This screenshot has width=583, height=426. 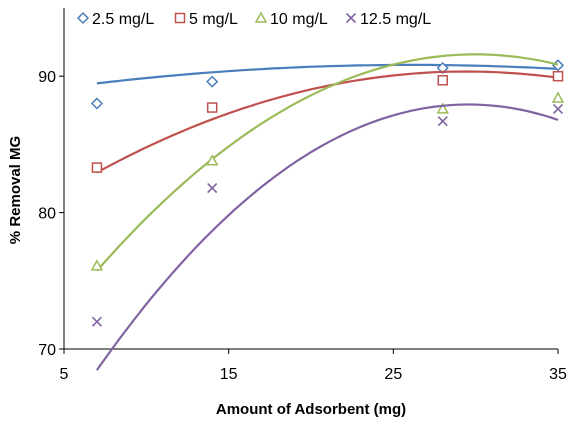 What do you see at coordinates (299, 19) in the screenshot?
I see `legend-label: 10 mg/L` at bounding box center [299, 19].